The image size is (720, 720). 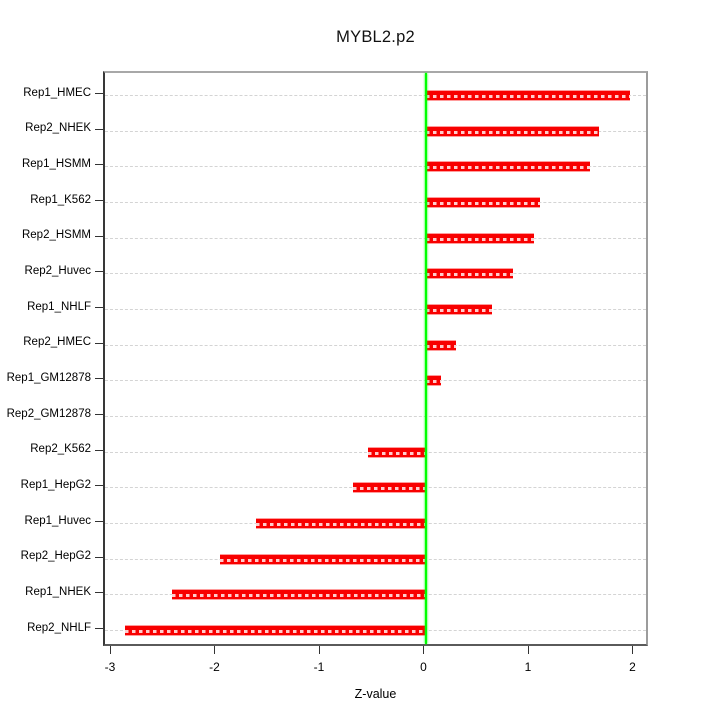 I want to click on bar-Rep2_K562, so click(x=397, y=452).